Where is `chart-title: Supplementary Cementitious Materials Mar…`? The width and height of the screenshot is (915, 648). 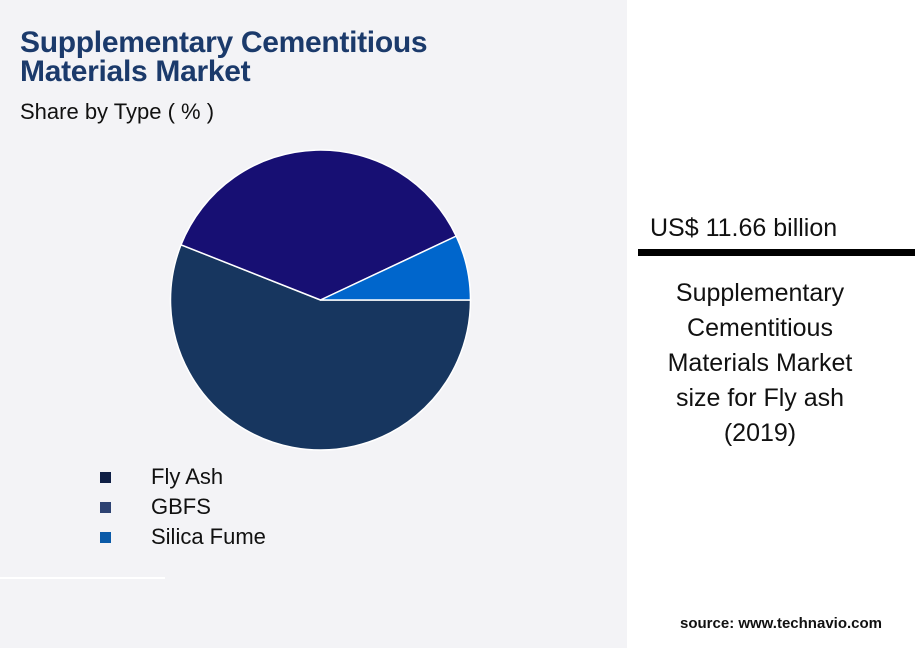 chart-title: Supplementary Cementitious Materials Mar… is located at coordinates (224, 57).